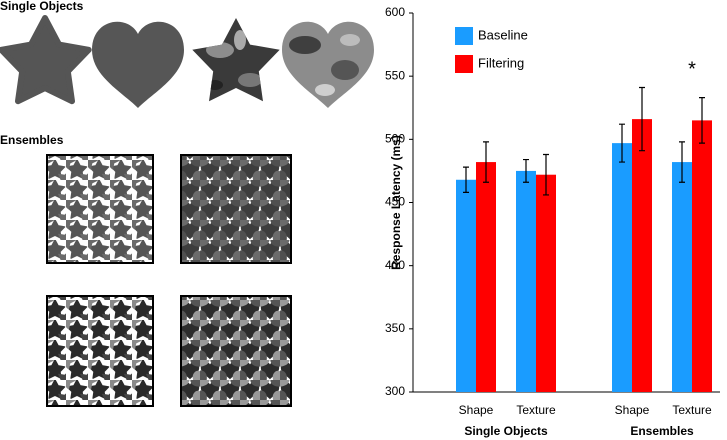  Describe the element at coordinates (32, 140) in the screenshot. I see `panel-label: Ensembles` at that location.